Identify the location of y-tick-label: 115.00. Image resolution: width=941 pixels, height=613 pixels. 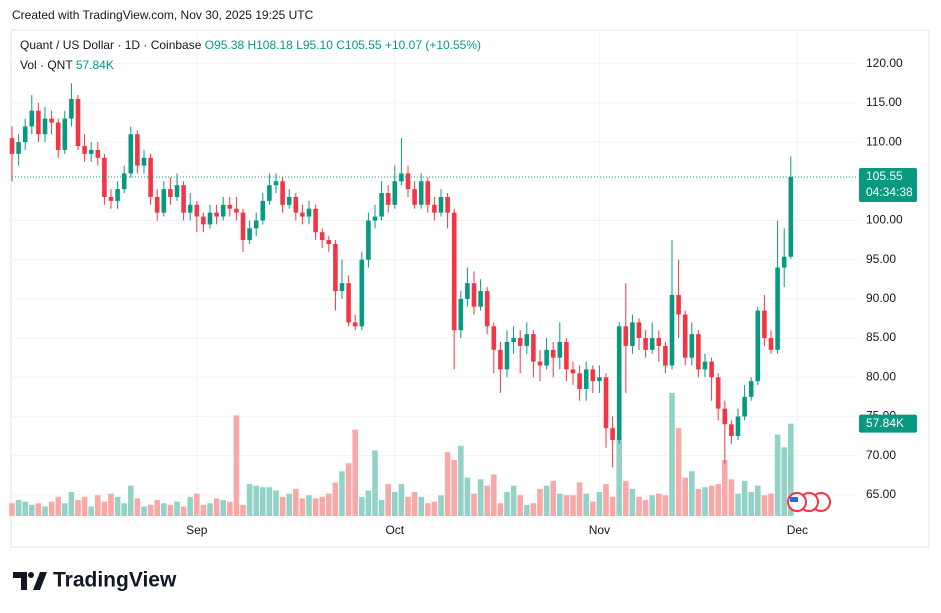
(884, 102).